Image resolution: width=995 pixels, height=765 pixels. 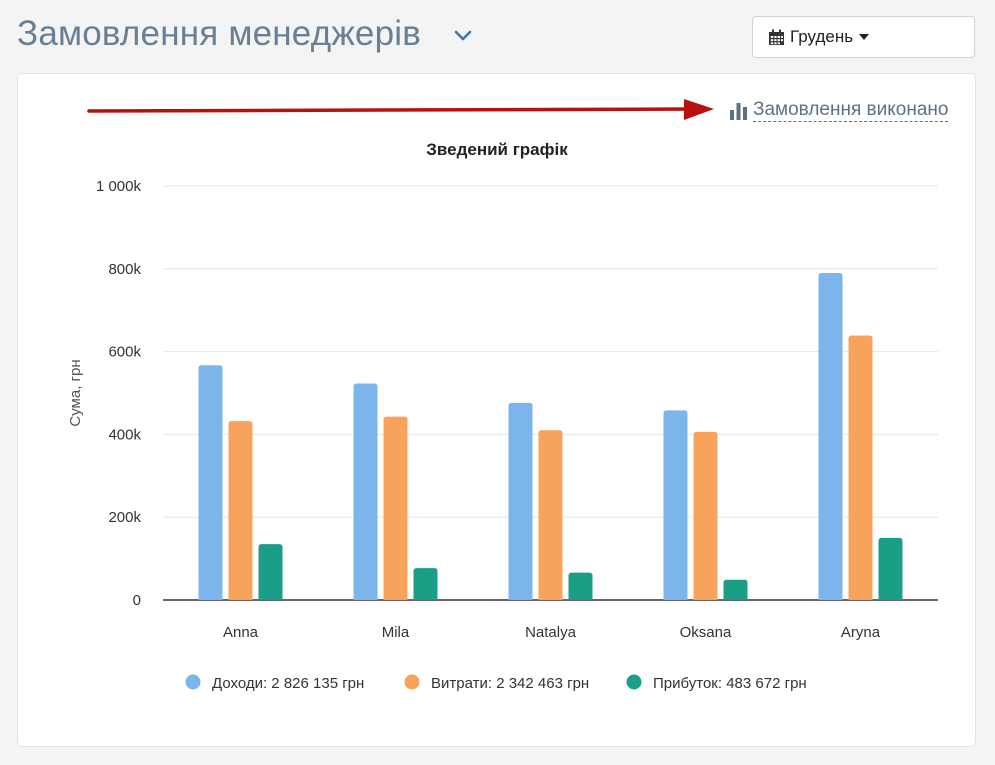 What do you see at coordinates (396, 632) in the screenshot?
I see `x-tick-label: Mila` at bounding box center [396, 632].